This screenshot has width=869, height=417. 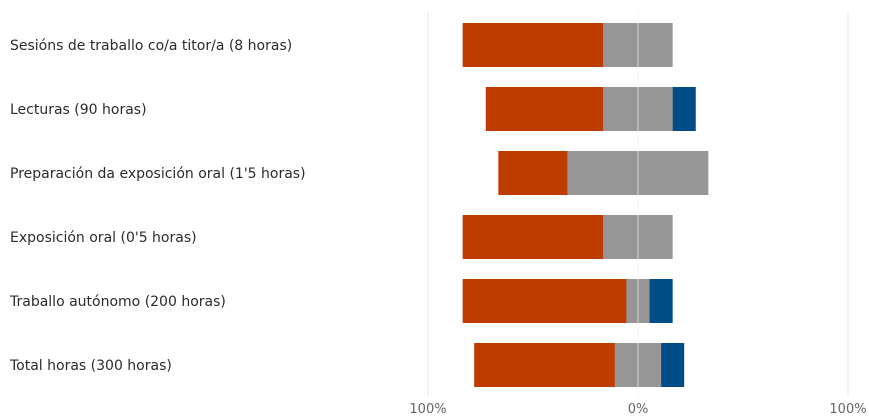 I want to click on x-axis-ticks: 100% 0% 100%, so click(x=637, y=409).